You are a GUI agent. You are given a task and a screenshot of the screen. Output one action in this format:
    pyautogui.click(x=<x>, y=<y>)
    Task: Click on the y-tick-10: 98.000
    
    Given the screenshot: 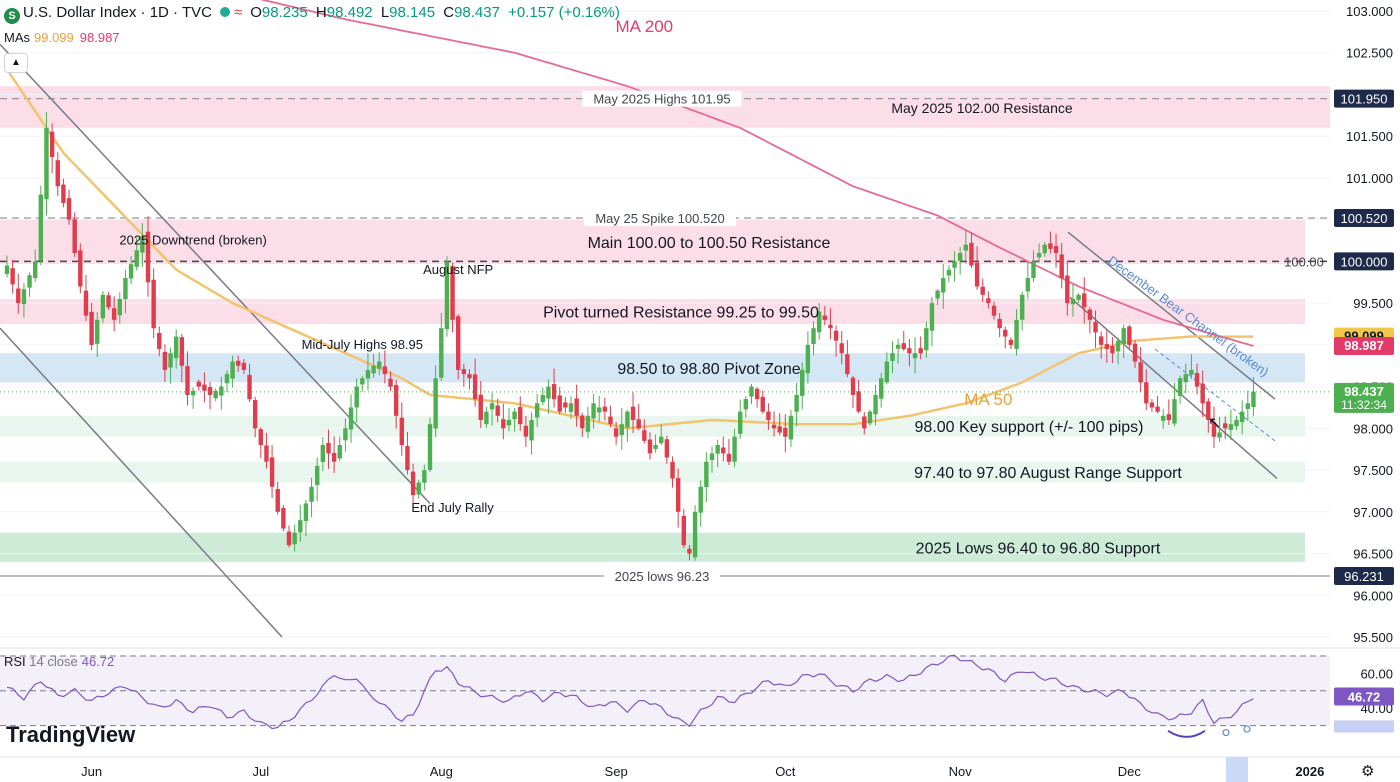 What is the action you would take?
    pyautogui.click(x=1373, y=428)
    